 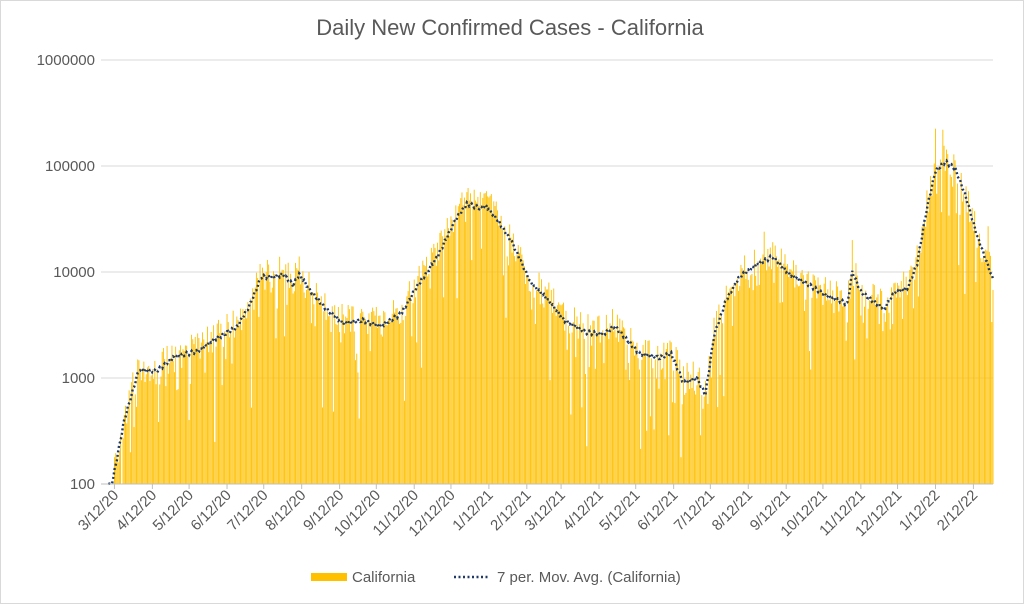 I want to click on y-tick-label: 1000000, so click(x=66, y=60).